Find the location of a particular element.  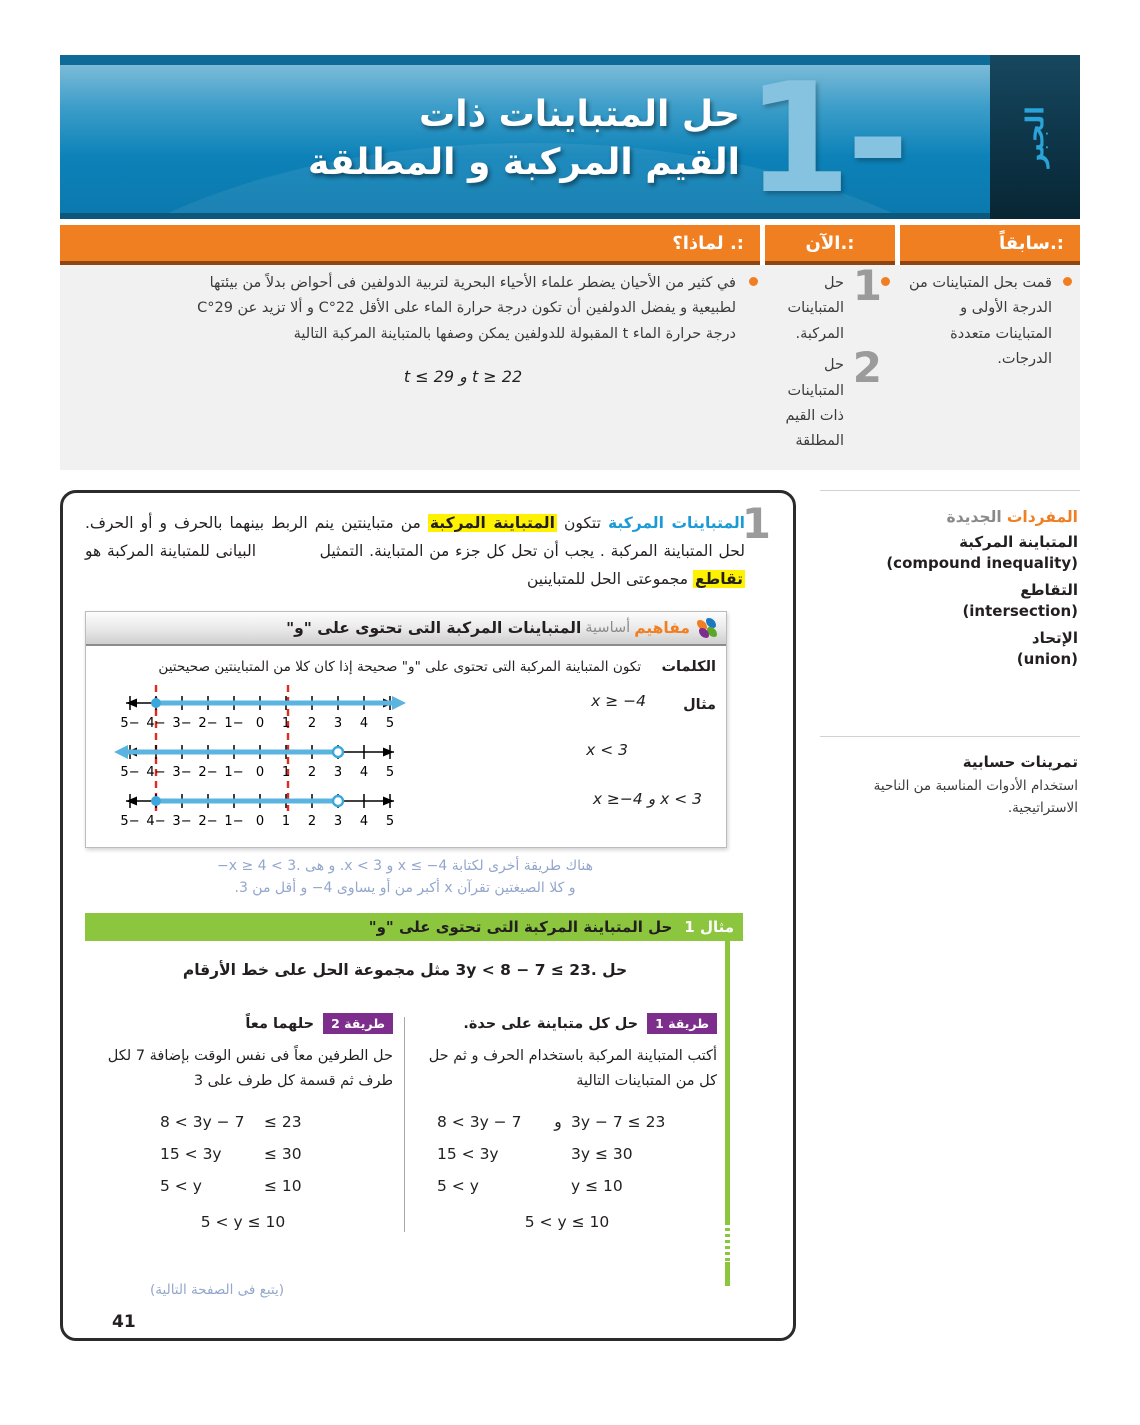

vocab-term-1-en: (compound inequality) is located at coordinates (982, 563).